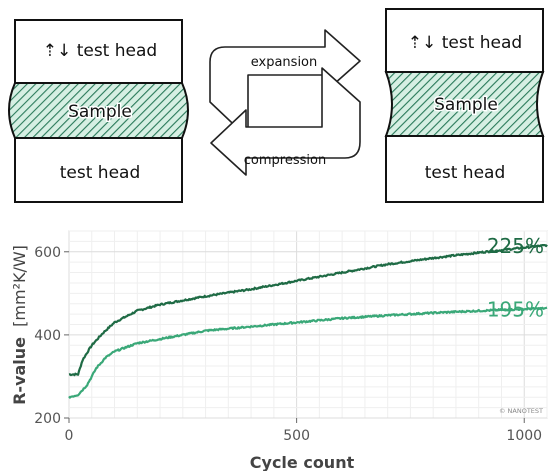 The width and height of the screenshot is (554, 471). I want to click on y-axis-label-main: R-value, so click(19, 371).